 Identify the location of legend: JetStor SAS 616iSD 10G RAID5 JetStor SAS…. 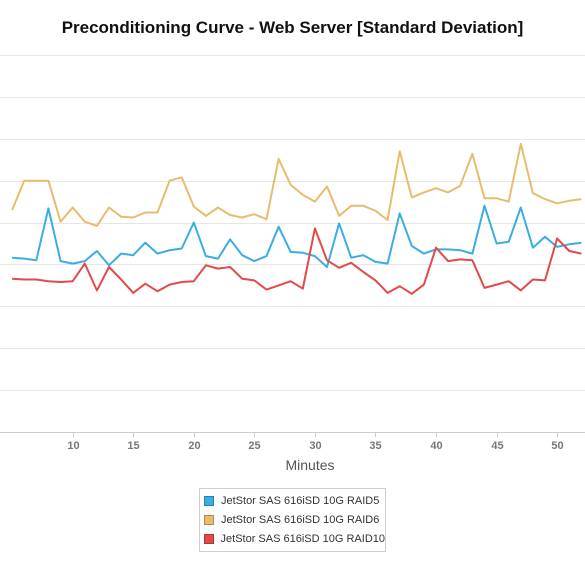
(292, 520).